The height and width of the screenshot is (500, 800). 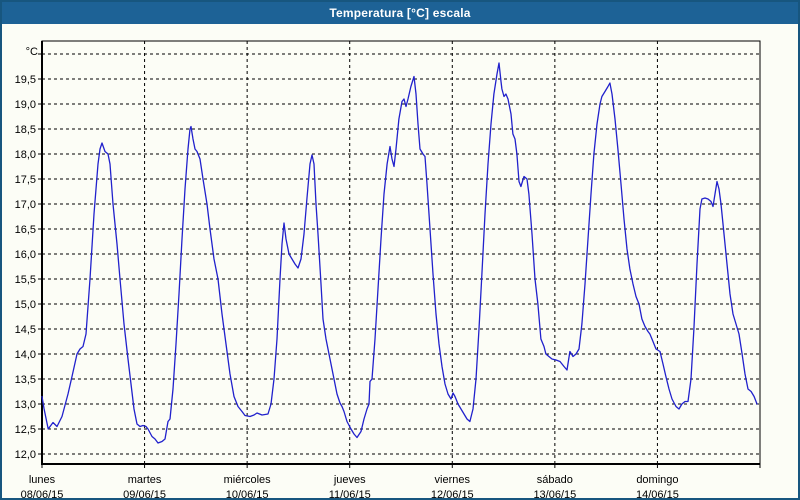 I want to click on y-tick-label: 13,5, so click(x=25, y=380).